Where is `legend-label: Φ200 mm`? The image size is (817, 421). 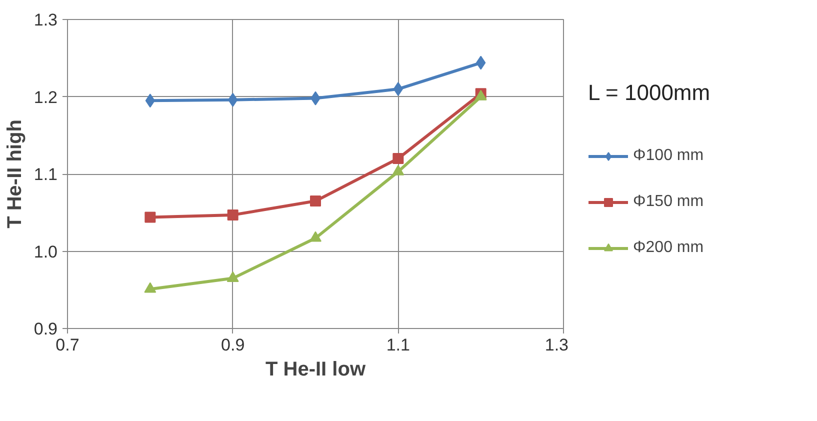 legend-label: Φ200 mm is located at coordinates (668, 248).